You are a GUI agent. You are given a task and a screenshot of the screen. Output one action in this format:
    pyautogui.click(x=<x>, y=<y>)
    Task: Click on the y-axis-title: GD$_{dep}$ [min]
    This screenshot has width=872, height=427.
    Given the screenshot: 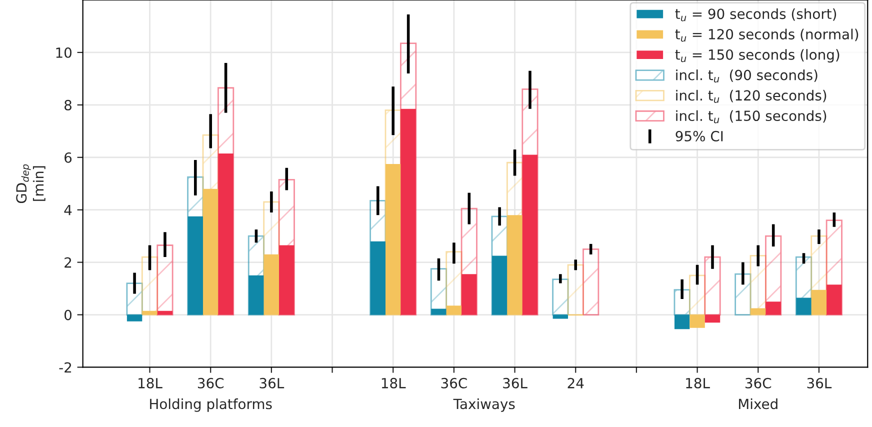 What is the action you would take?
    pyautogui.click(x=31, y=184)
    